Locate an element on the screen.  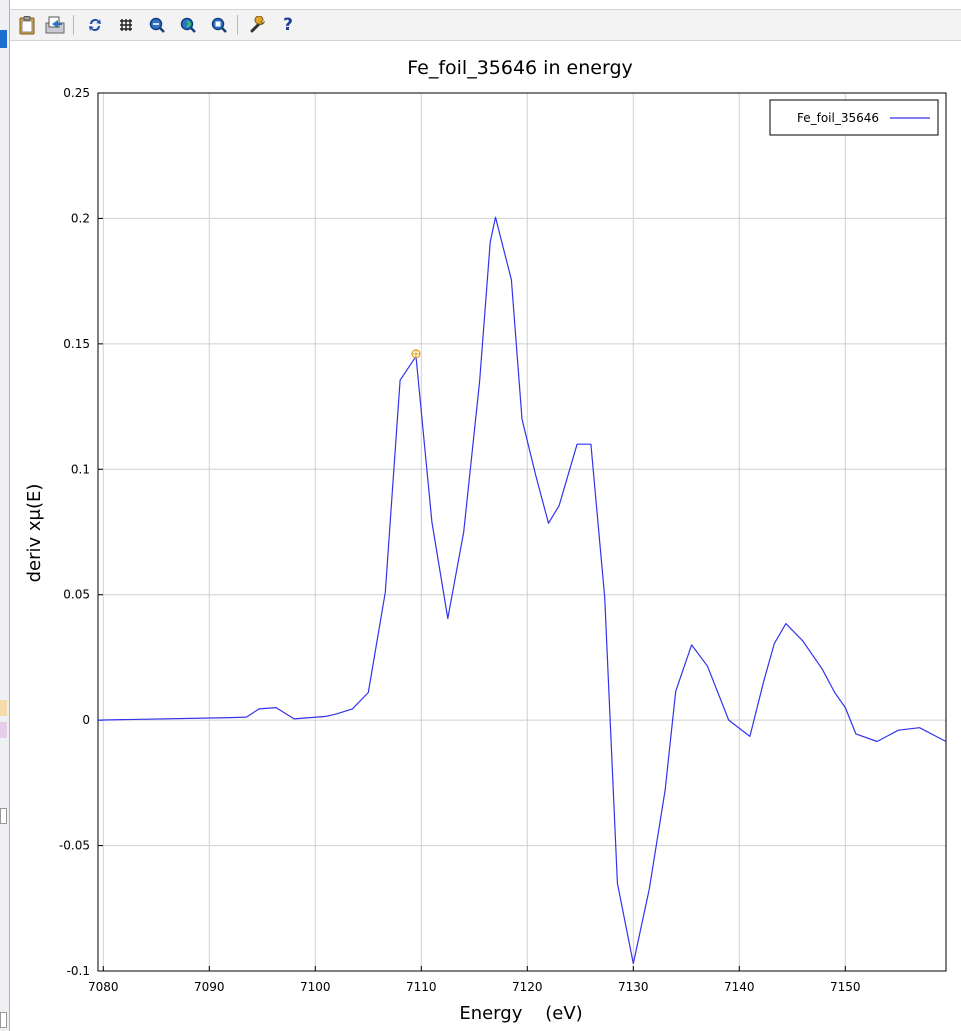
x-tick-label: 7080 is located at coordinates (103, 987).